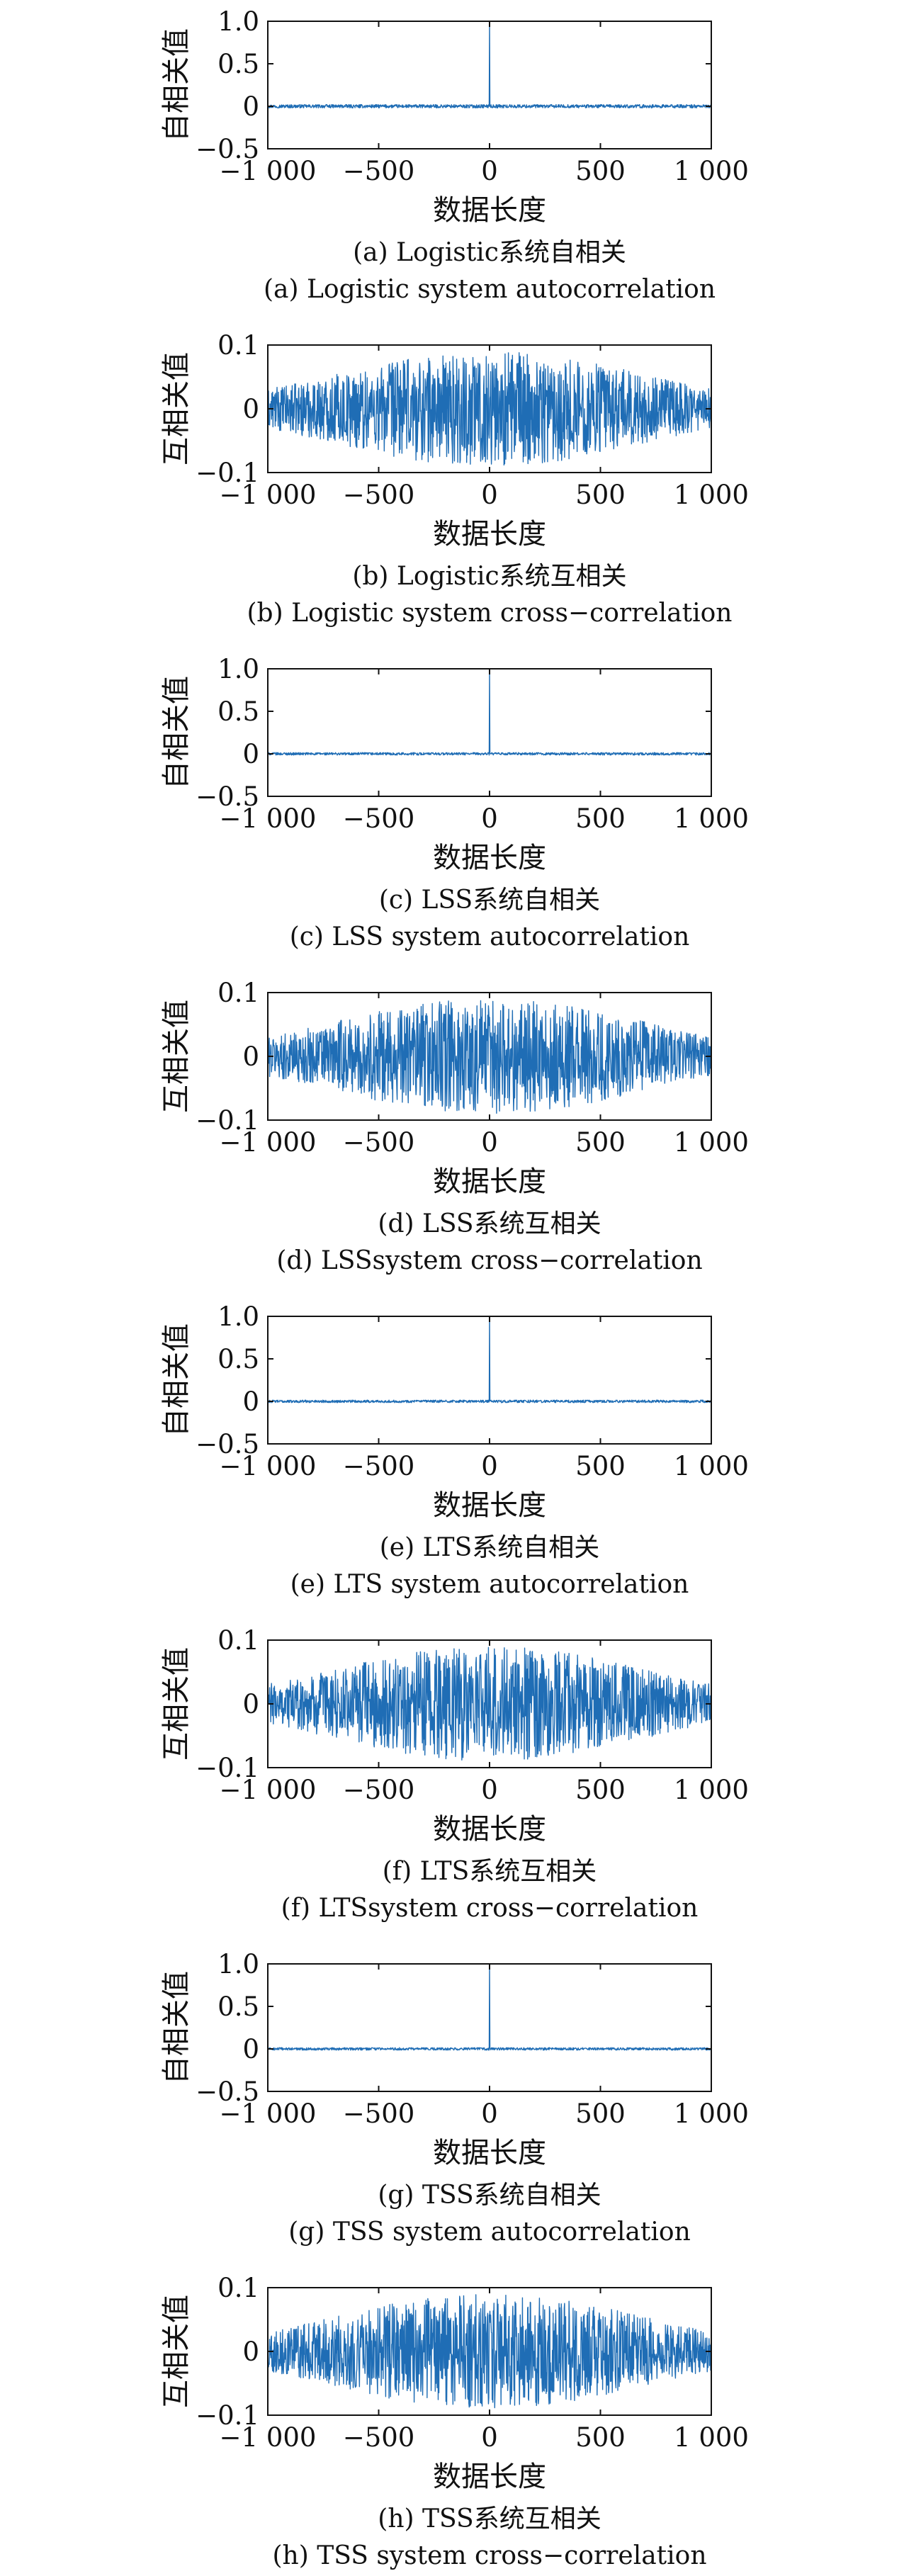  What do you see at coordinates (228, 1120) in the screenshot?
I see `y-tick-label-d-0: −0.1` at bounding box center [228, 1120].